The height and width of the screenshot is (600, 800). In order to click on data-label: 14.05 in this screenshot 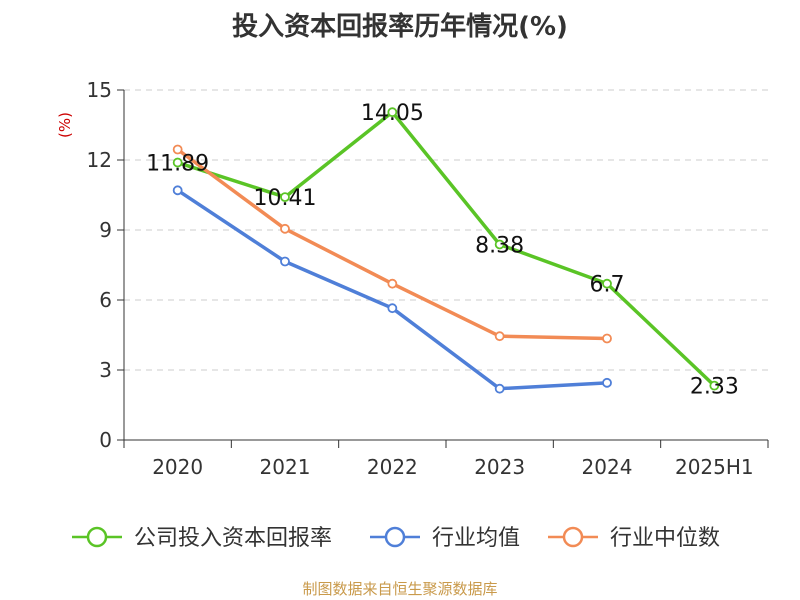, I will do `click(392, 113)`.